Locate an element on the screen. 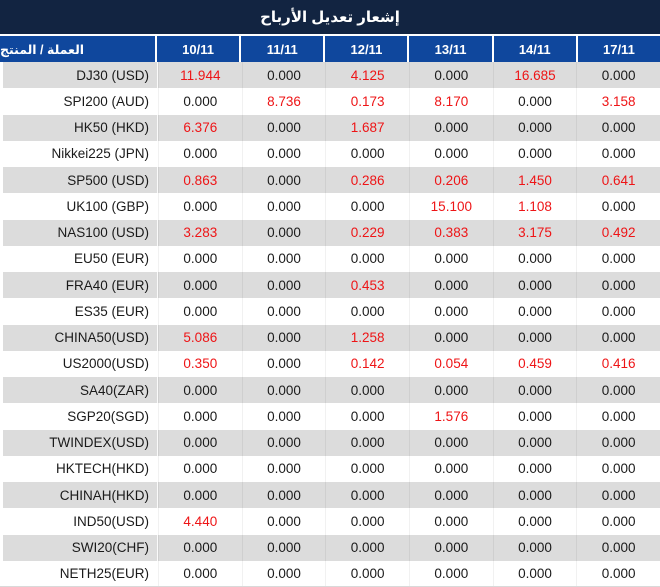 This screenshot has width=660, height=587. title-bar: إشعار تعديل الأرباح is located at coordinates (330, 18).